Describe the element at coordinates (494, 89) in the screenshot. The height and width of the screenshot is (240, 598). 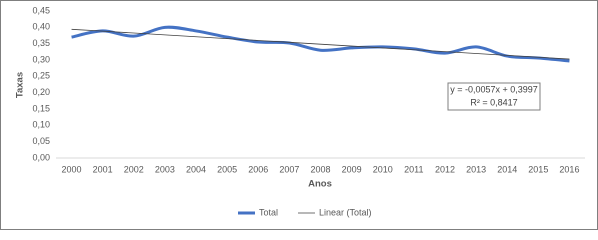
I see `annotation: y = -0,0057x + 0,3997` at that location.